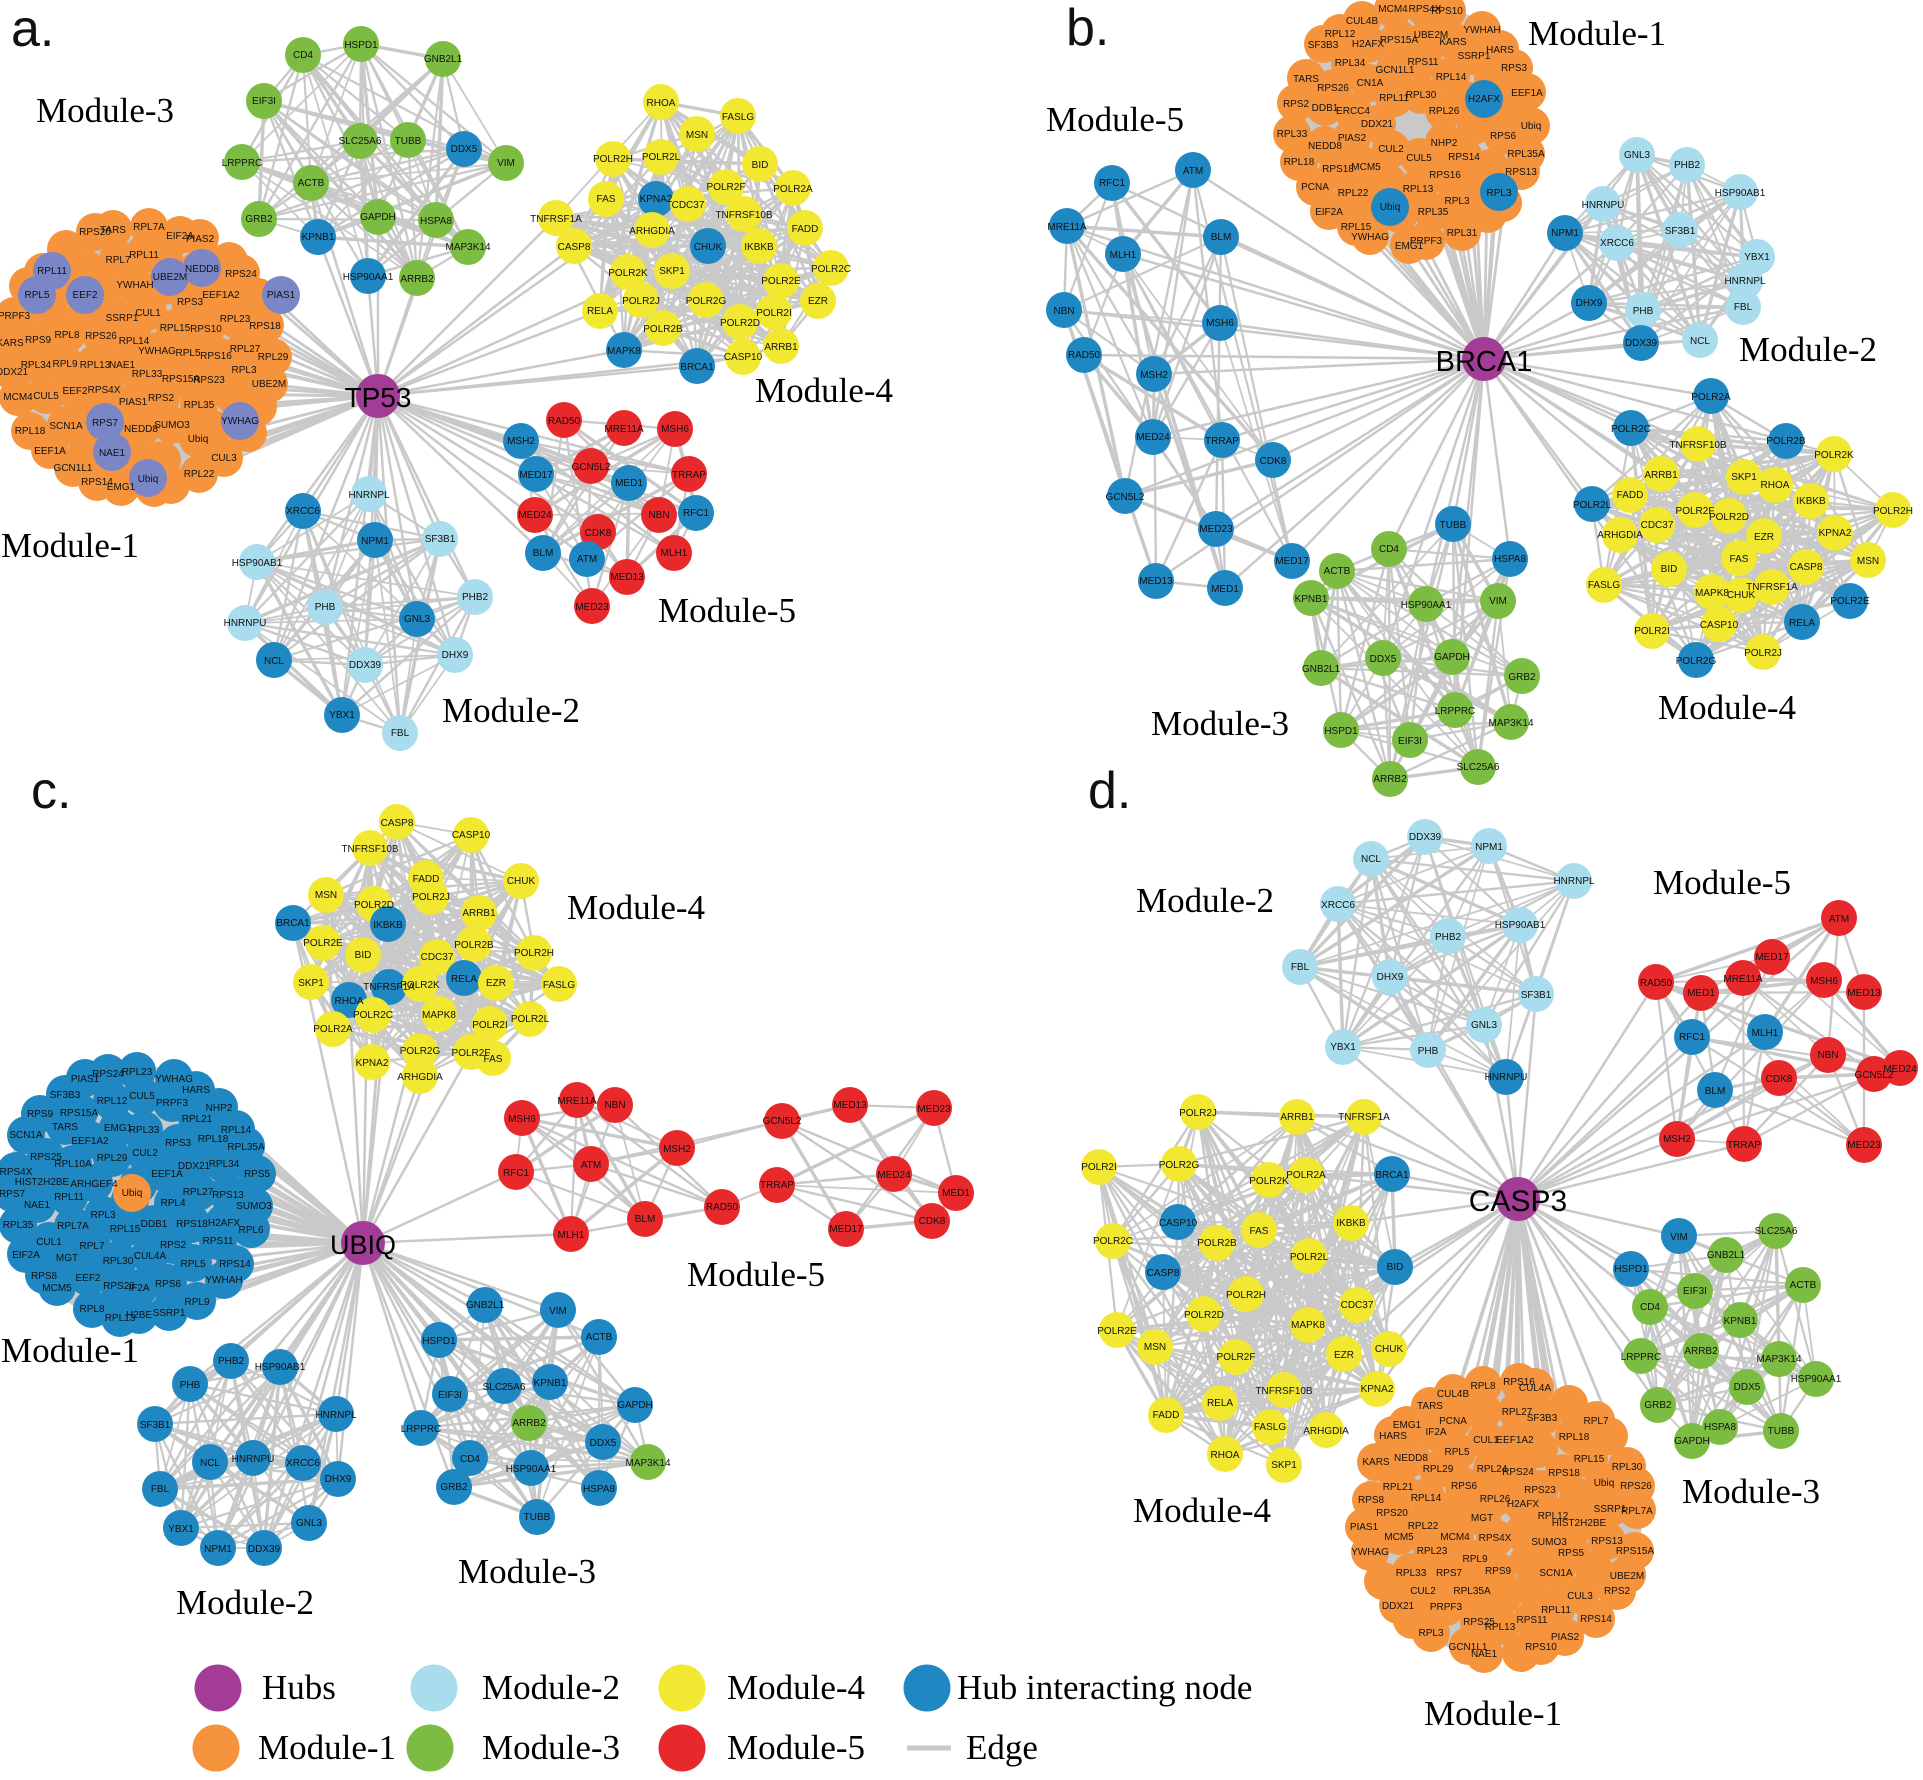  Describe the element at coordinates (67, 1258) in the screenshot. I see `svg-text: MGT` at that location.